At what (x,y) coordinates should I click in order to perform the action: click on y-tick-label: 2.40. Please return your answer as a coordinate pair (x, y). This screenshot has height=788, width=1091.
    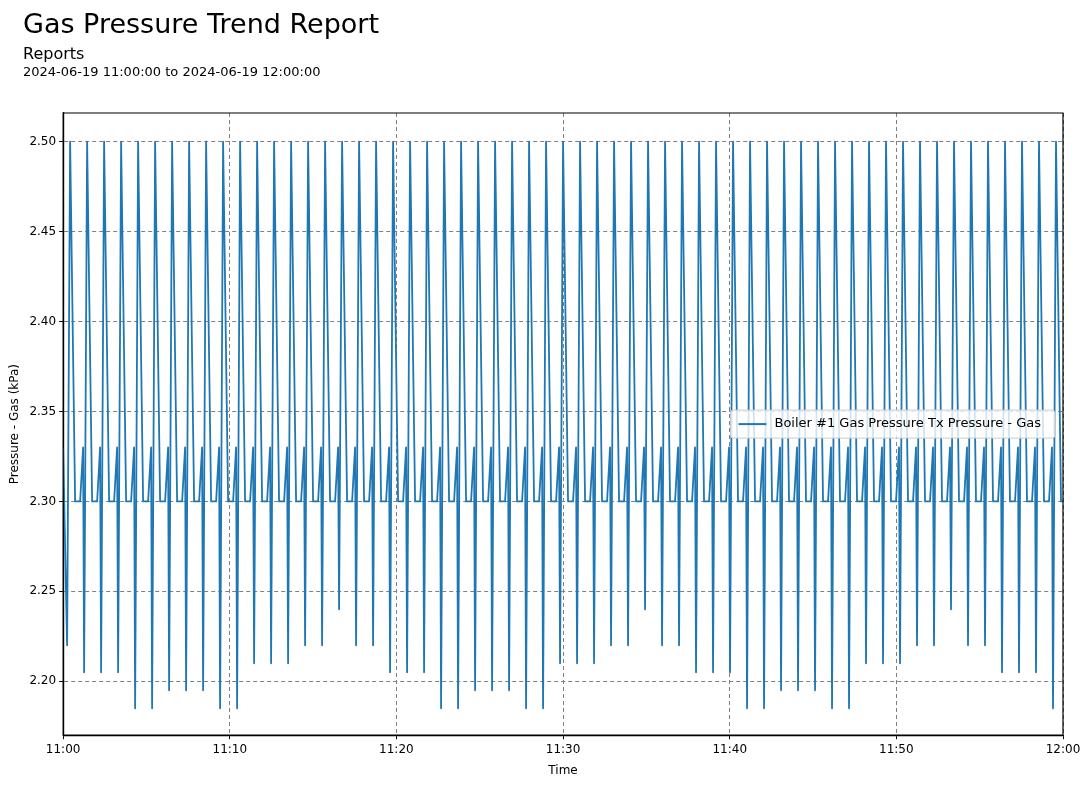
    Looking at the image, I should click on (43, 320).